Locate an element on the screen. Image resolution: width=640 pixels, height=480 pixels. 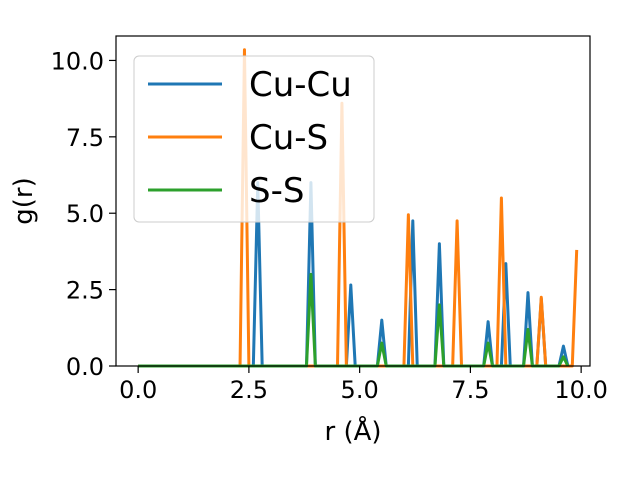
x-axis-ticks: 0.0 2.5 5.0 7.5 10.0 is located at coordinates (363, 385).